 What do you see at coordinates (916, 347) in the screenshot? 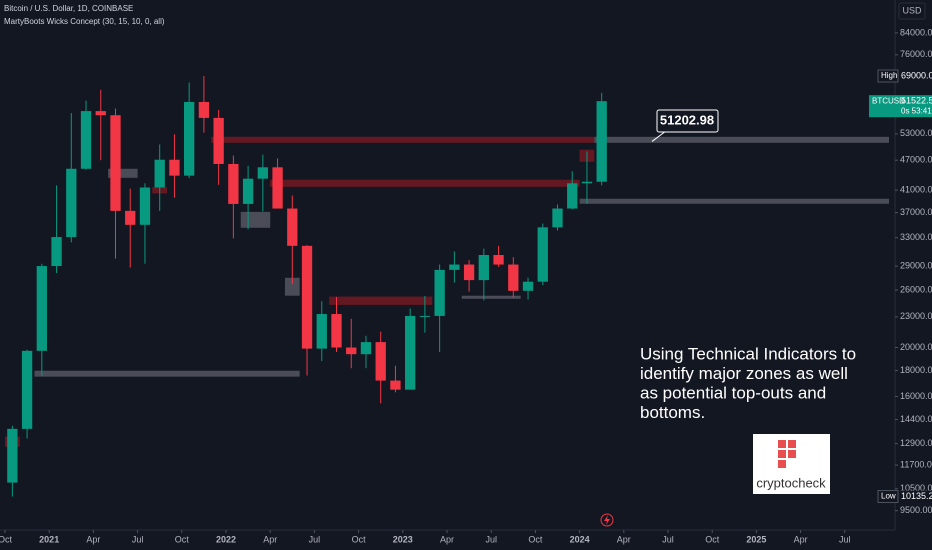
I see `y-tick-label: 20000.00` at bounding box center [916, 347].